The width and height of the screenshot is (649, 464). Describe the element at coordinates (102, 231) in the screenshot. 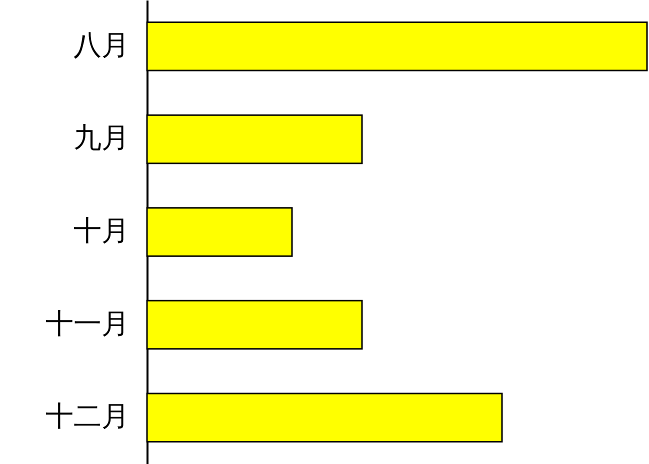

I see `y-tick-label: 十月` at that location.